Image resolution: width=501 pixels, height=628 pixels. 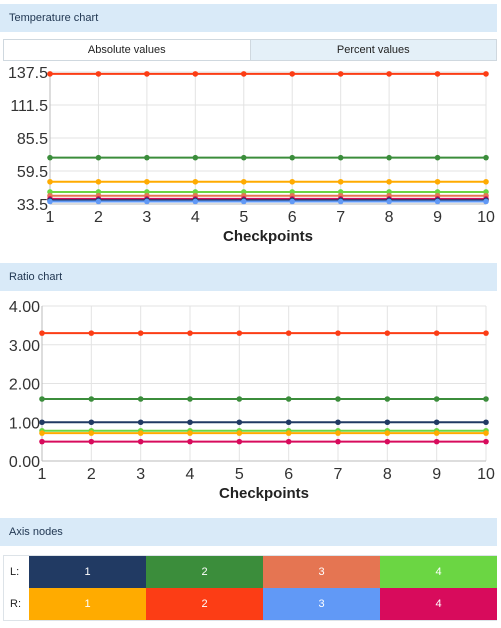 What do you see at coordinates (204, 604) in the screenshot?
I see `right-node-2: 2` at bounding box center [204, 604].